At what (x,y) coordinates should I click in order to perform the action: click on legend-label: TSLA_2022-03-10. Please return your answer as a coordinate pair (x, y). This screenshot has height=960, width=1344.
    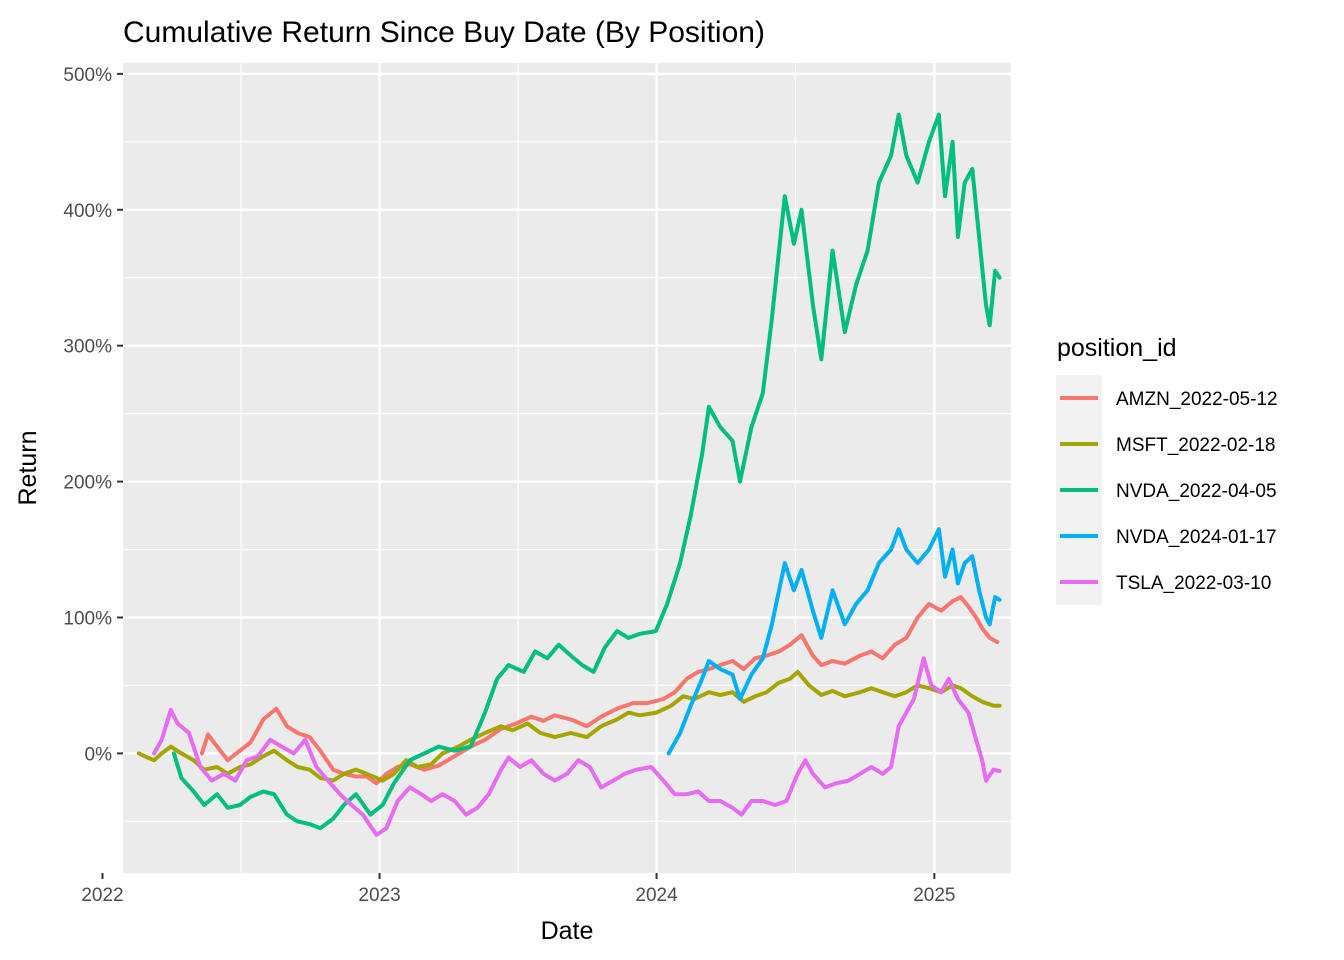
    Looking at the image, I should click on (1193, 583).